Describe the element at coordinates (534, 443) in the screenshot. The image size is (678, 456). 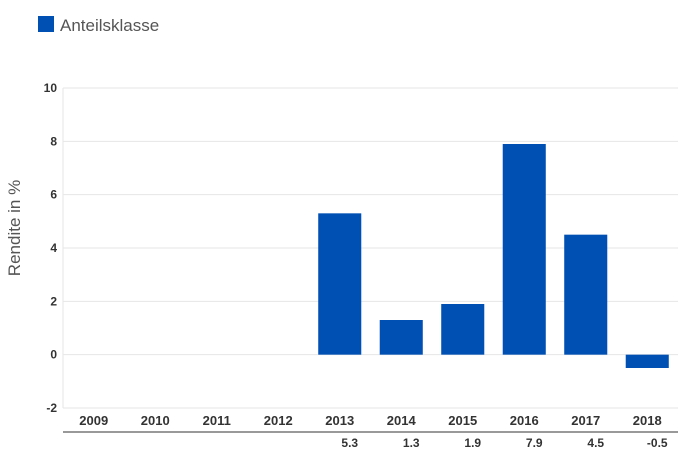
I see `value-label-2016: 7.9` at that location.